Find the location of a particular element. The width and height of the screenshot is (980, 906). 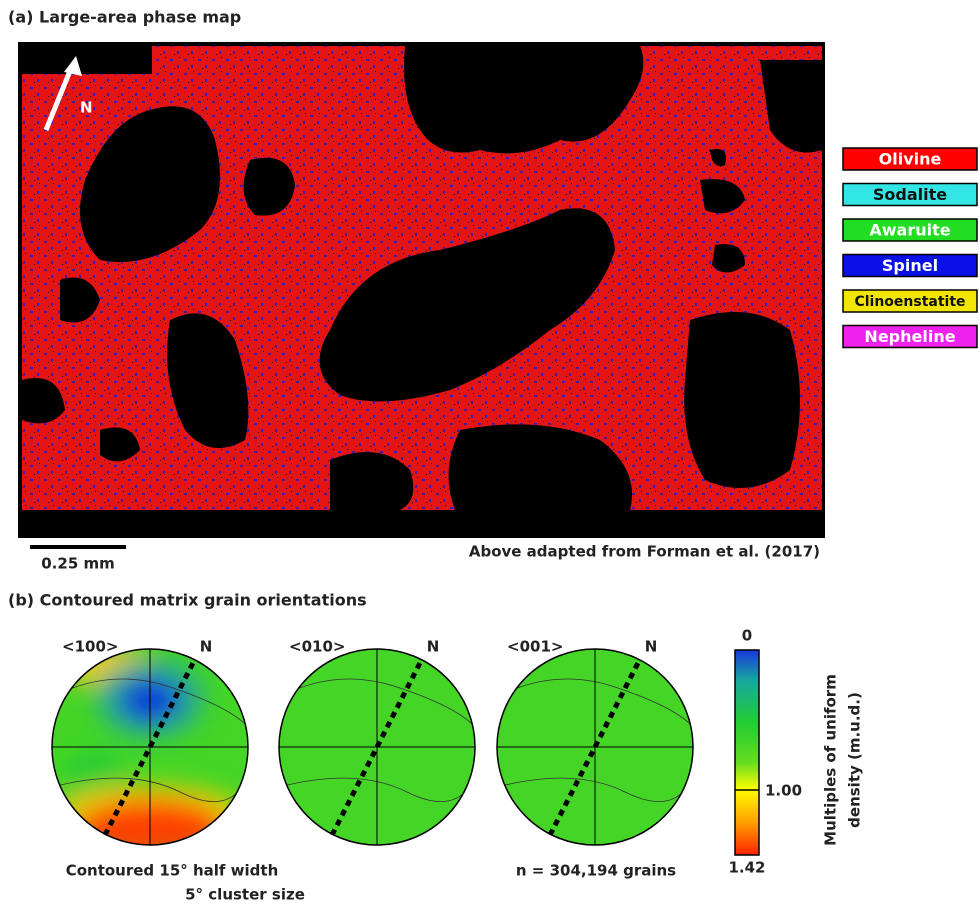

colorbar-tick-label: 0 is located at coordinates (747, 636).